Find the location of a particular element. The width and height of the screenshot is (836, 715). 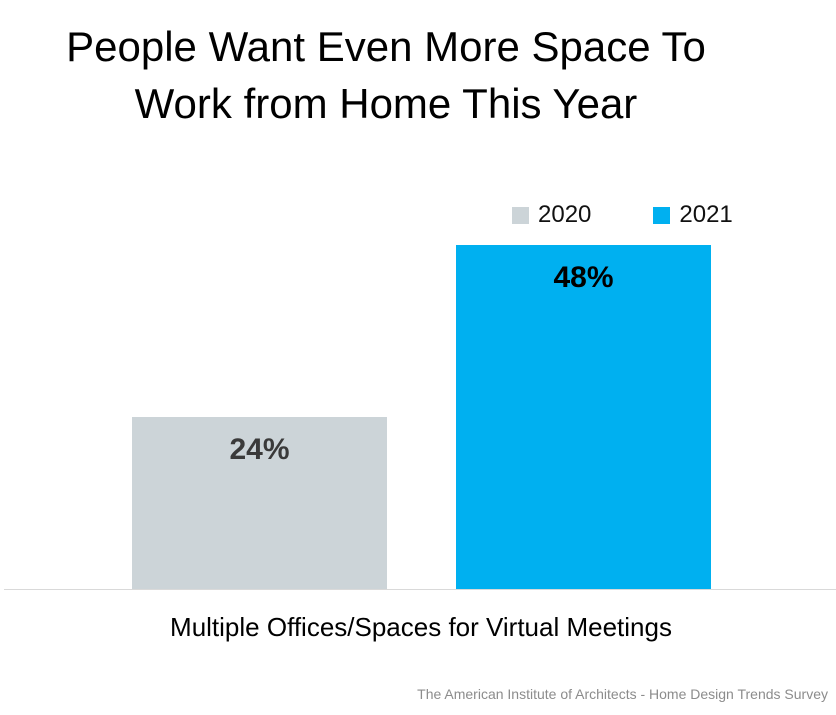

chart-title-line-2: Work from Home This Year is located at coordinates (386, 103).